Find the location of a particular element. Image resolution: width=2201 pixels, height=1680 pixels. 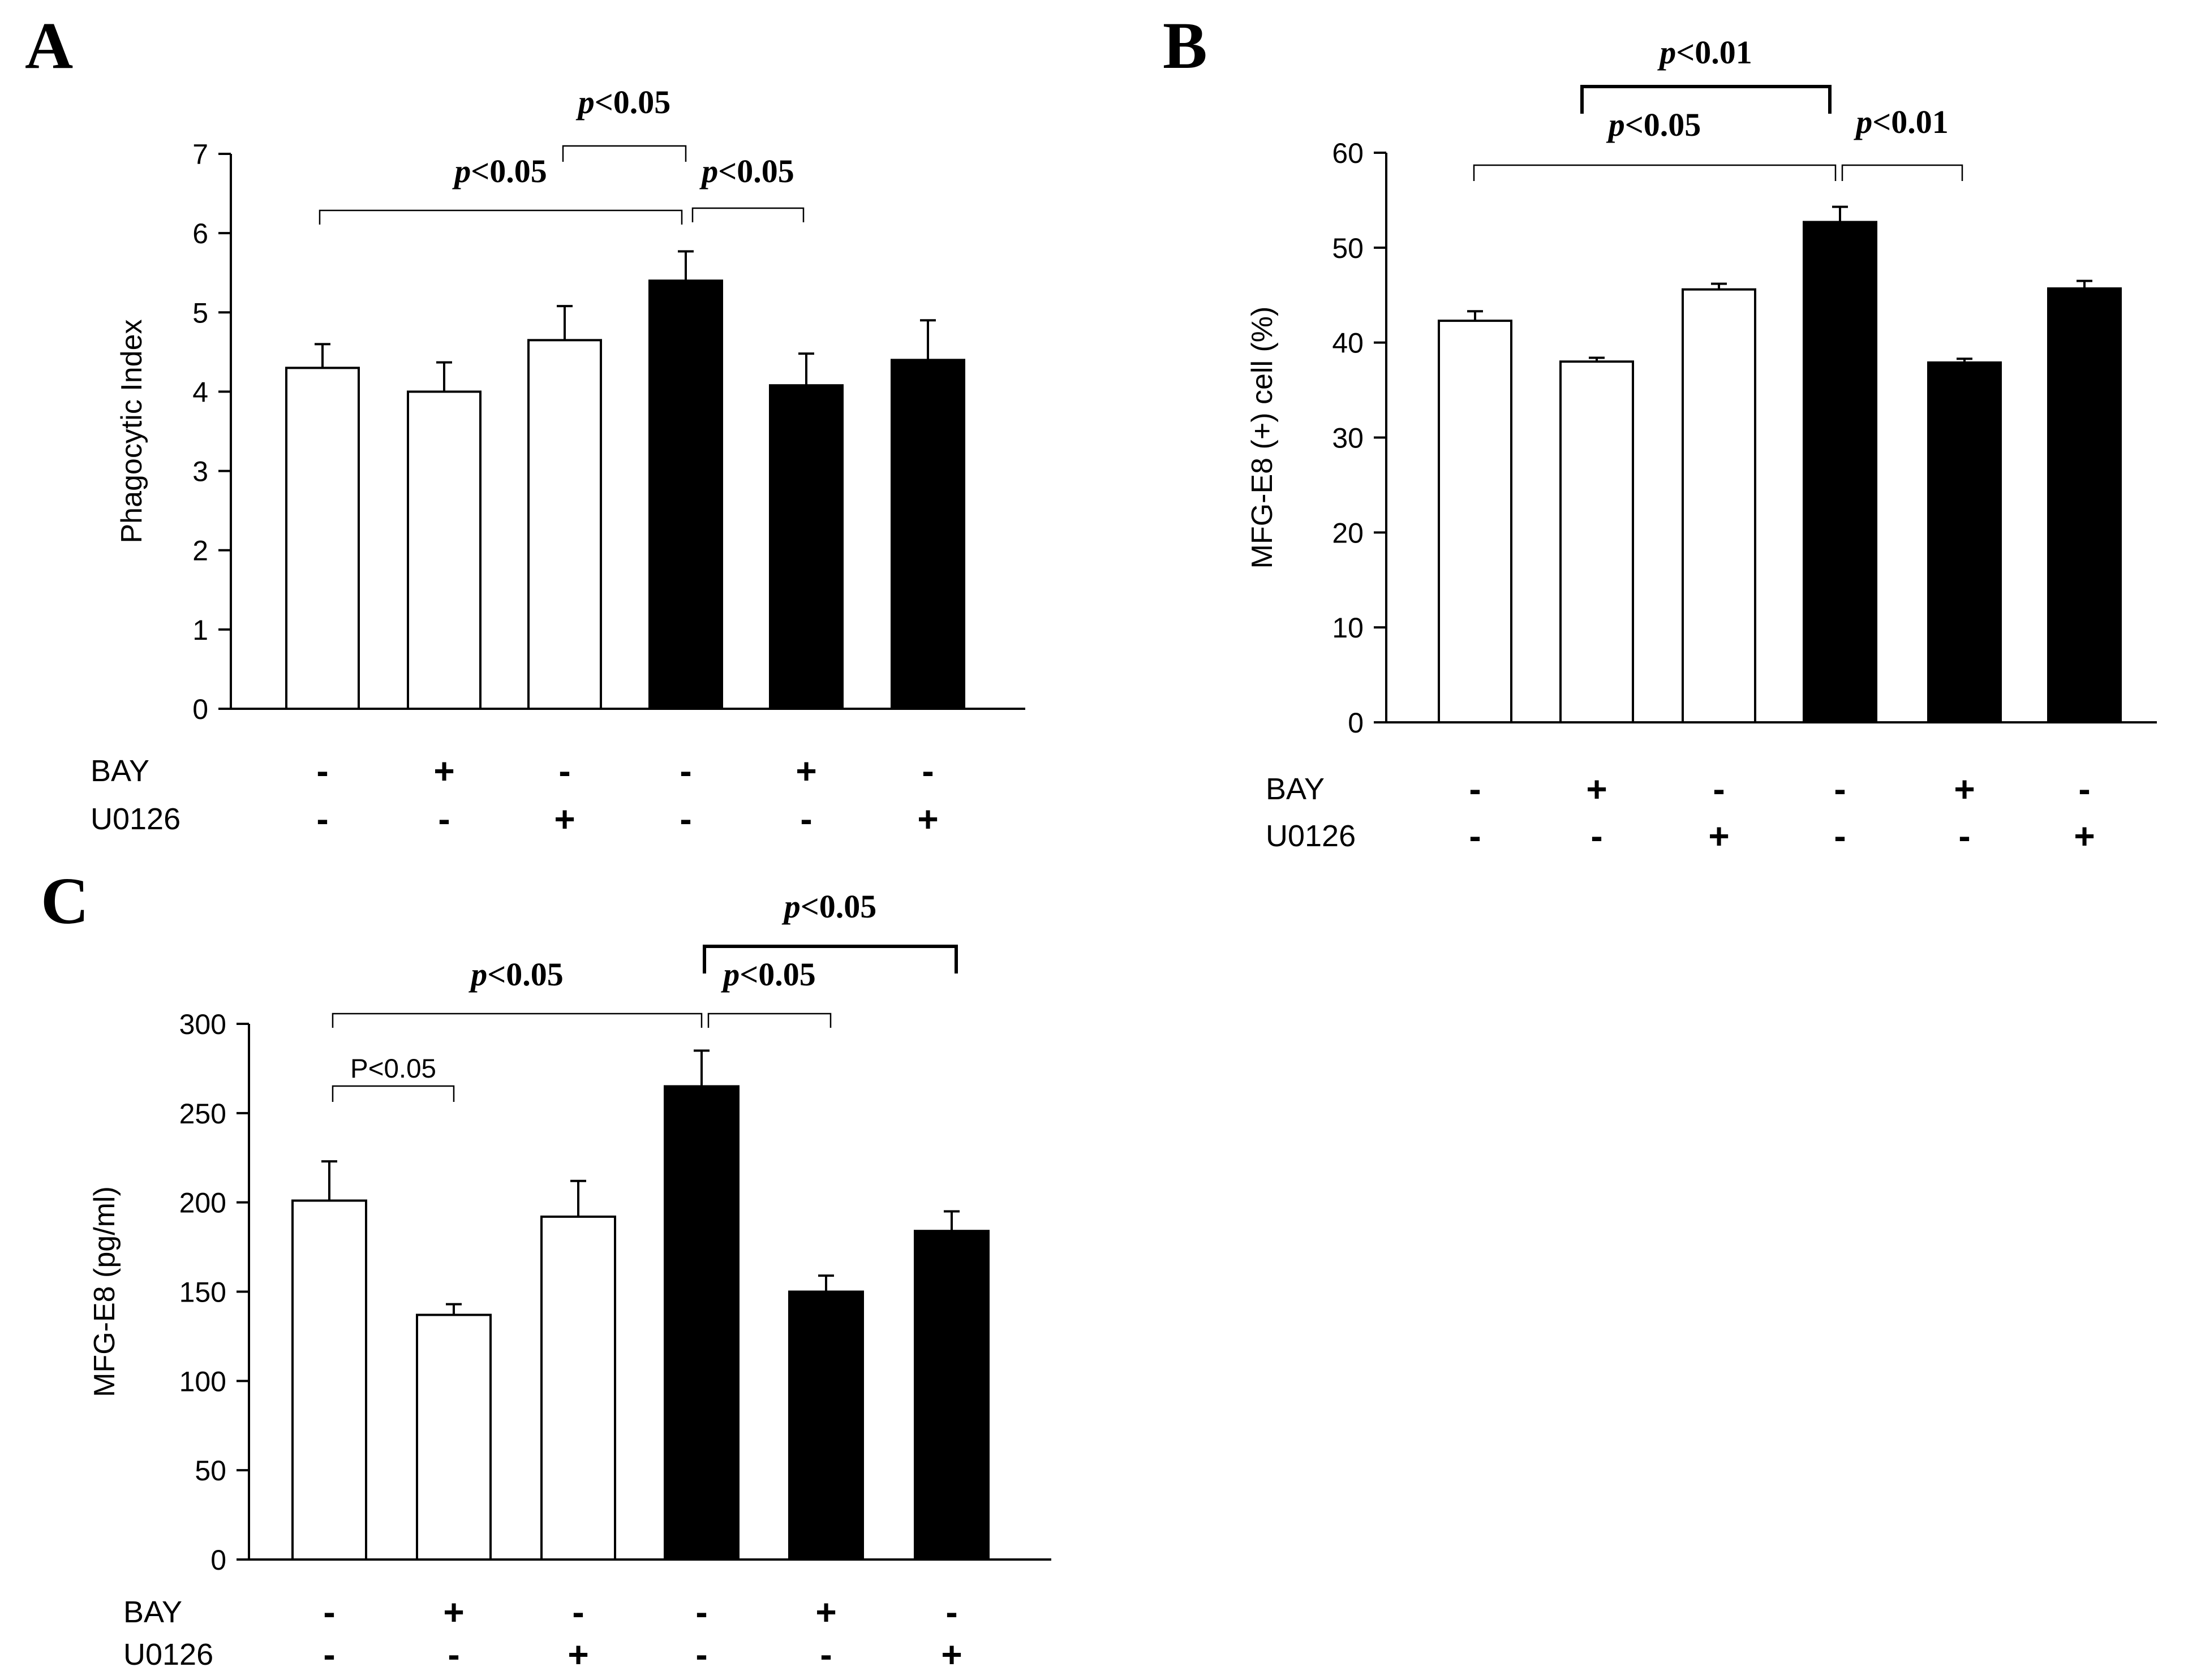

y-axis-title: MFG-E8 (+) cell (%) is located at coordinates (1262, 438).